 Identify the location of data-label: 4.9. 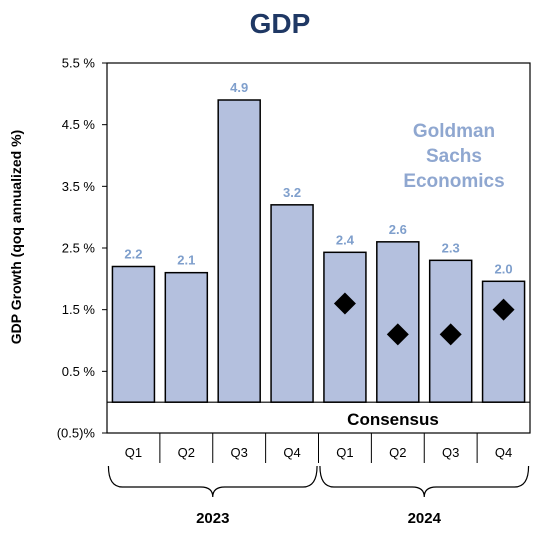
(239, 87).